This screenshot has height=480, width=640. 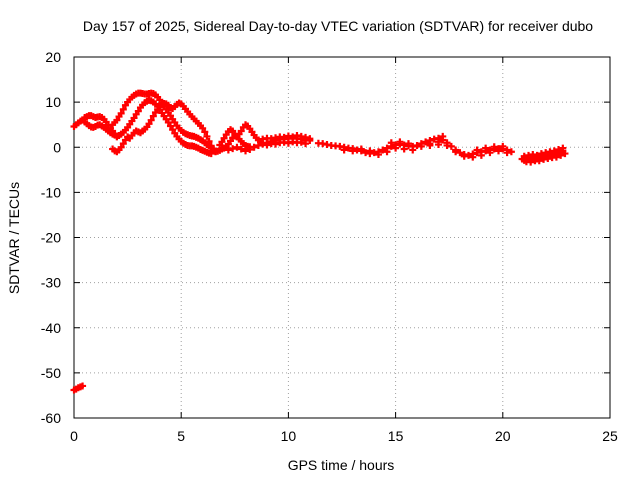 What do you see at coordinates (51, 192) in the screenshot?
I see `y-tick-label: -10` at bounding box center [51, 192].